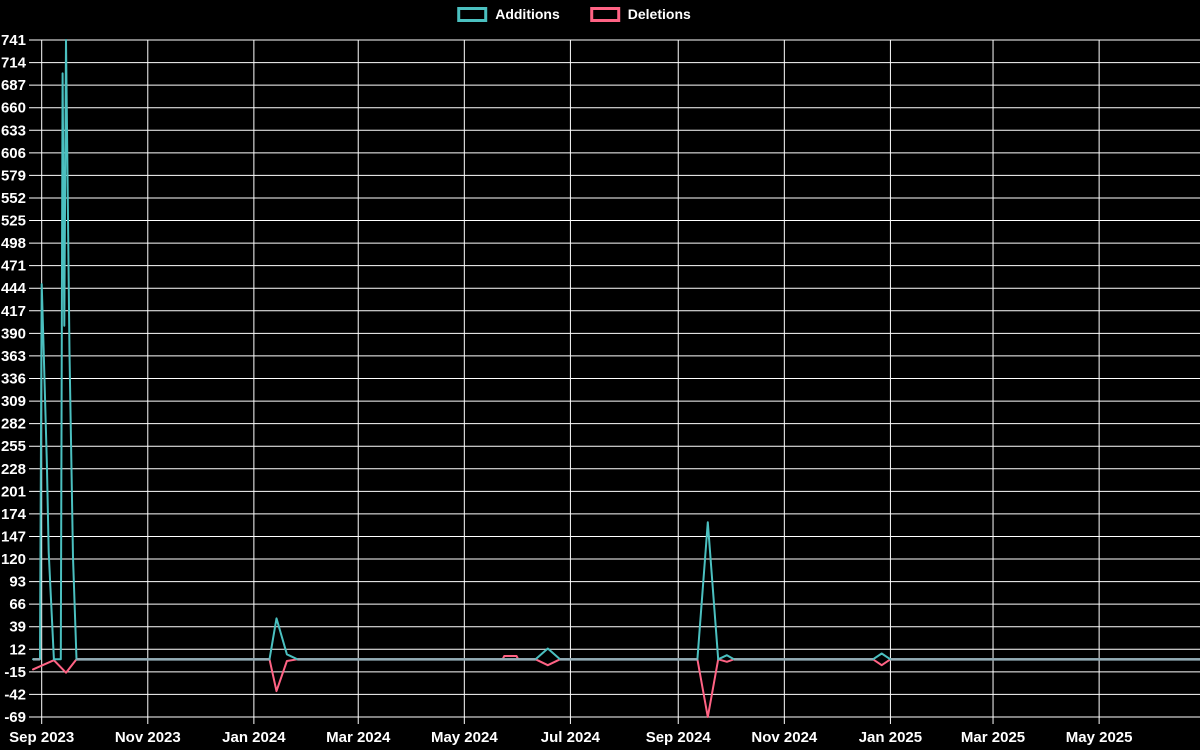 This screenshot has height=750, width=1200. What do you see at coordinates (659, 14) in the screenshot?
I see `legend-label-deletions: Deletions` at bounding box center [659, 14].